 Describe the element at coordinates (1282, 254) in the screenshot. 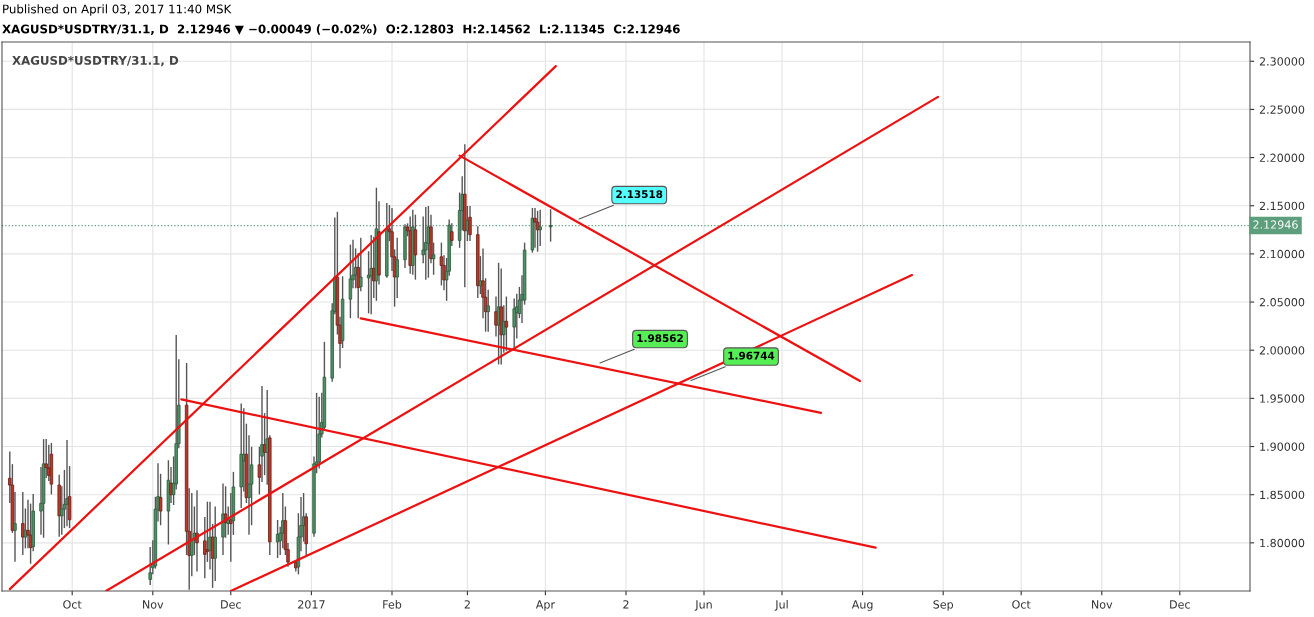

I see `y-tick-label: 2.10000` at that location.